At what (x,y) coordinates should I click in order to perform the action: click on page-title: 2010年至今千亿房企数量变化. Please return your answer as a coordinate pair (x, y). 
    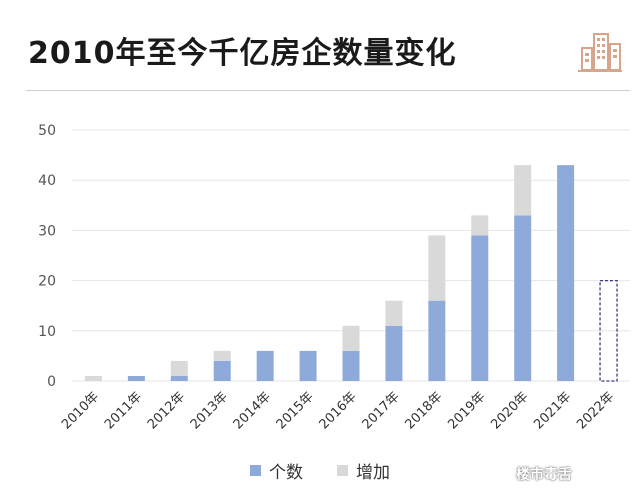
    Looking at the image, I should click on (242, 53).